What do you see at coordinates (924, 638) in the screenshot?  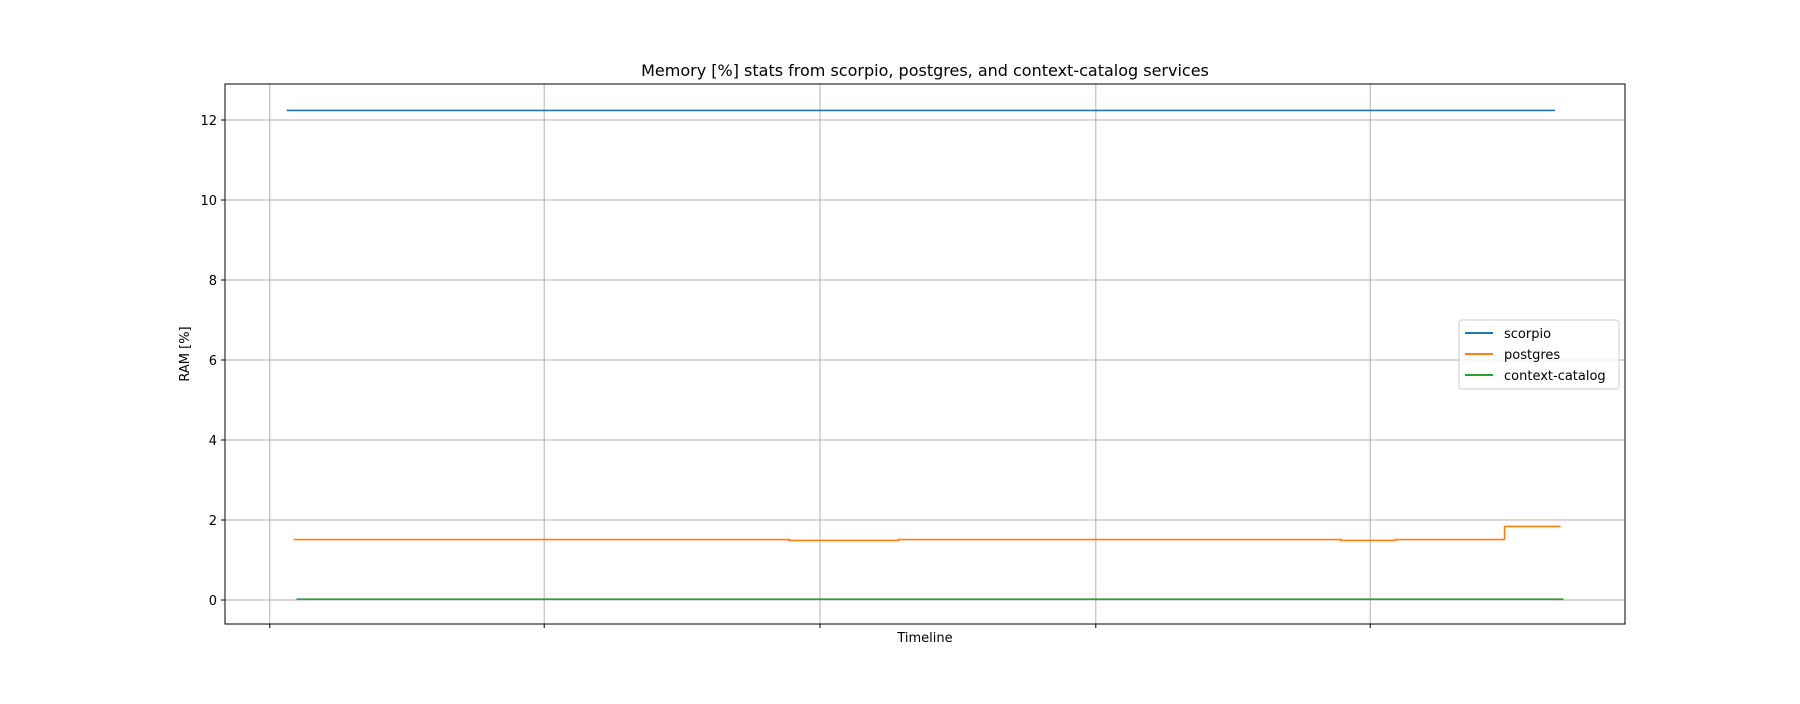 I see `x-axis-label: Timeline` at bounding box center [924, 638].